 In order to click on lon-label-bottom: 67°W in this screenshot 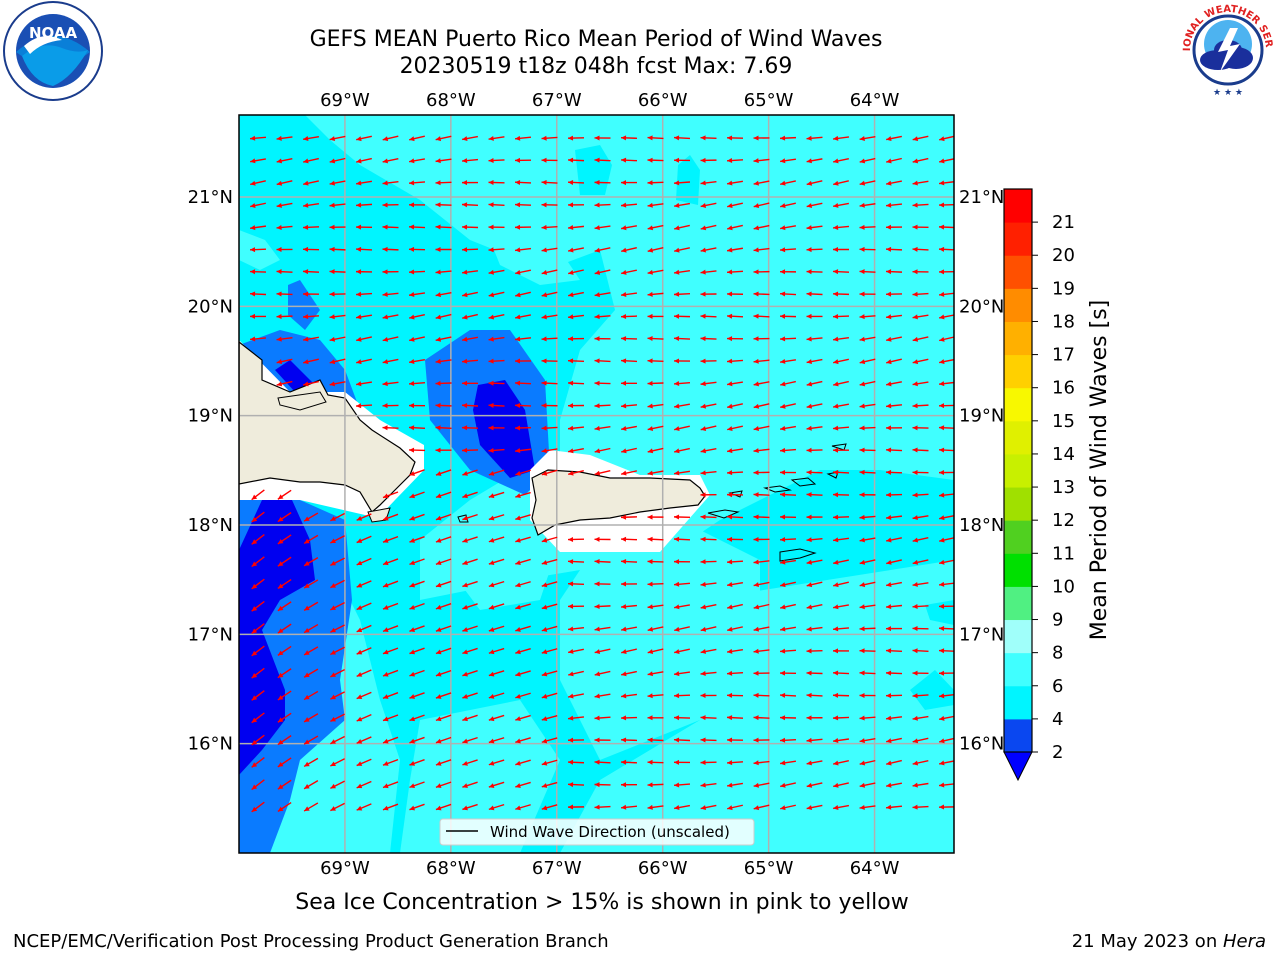, I will do `click(557, 868)`.